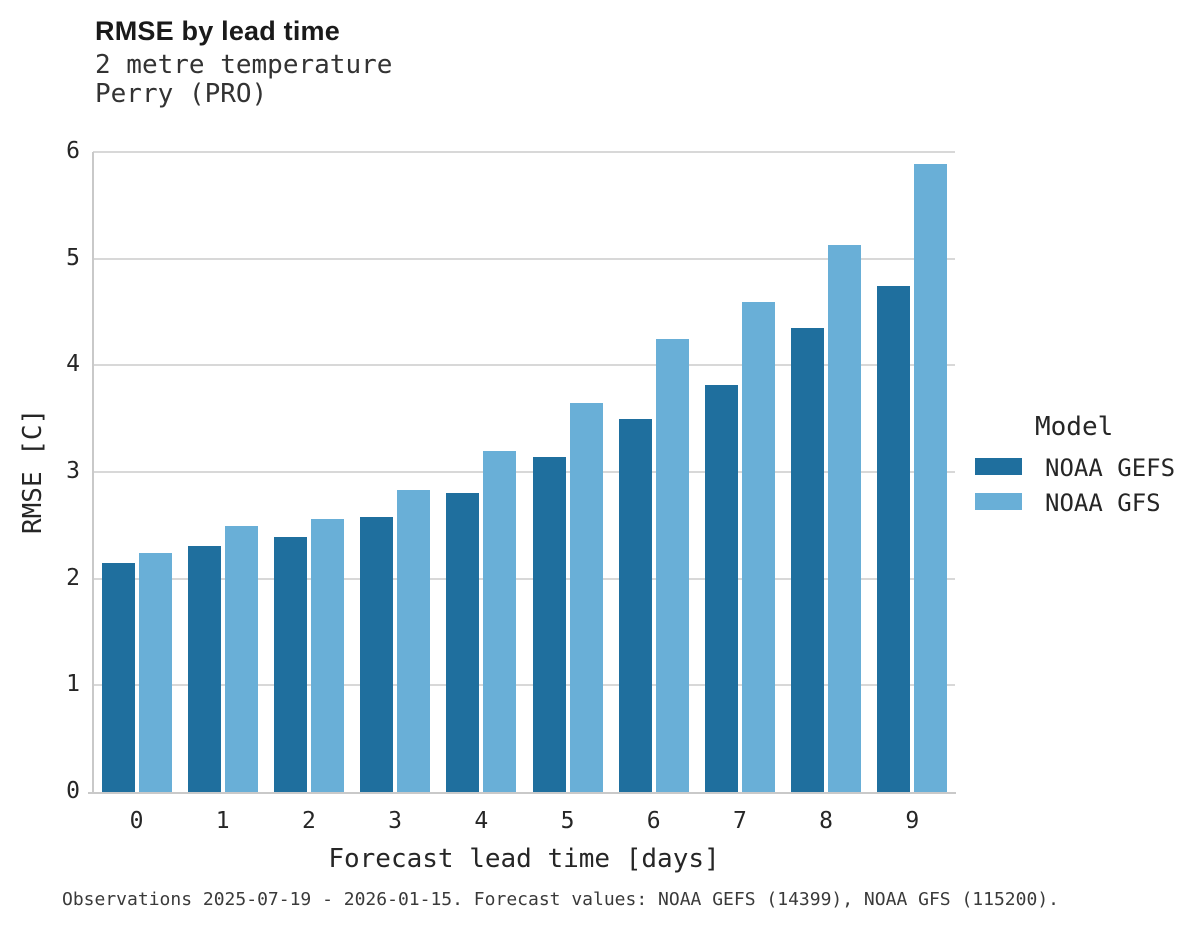 The image size is (1195, 928). Describe the element at coordinates (522, 793) in the screenshot. I see `x-axis-line` at that location.